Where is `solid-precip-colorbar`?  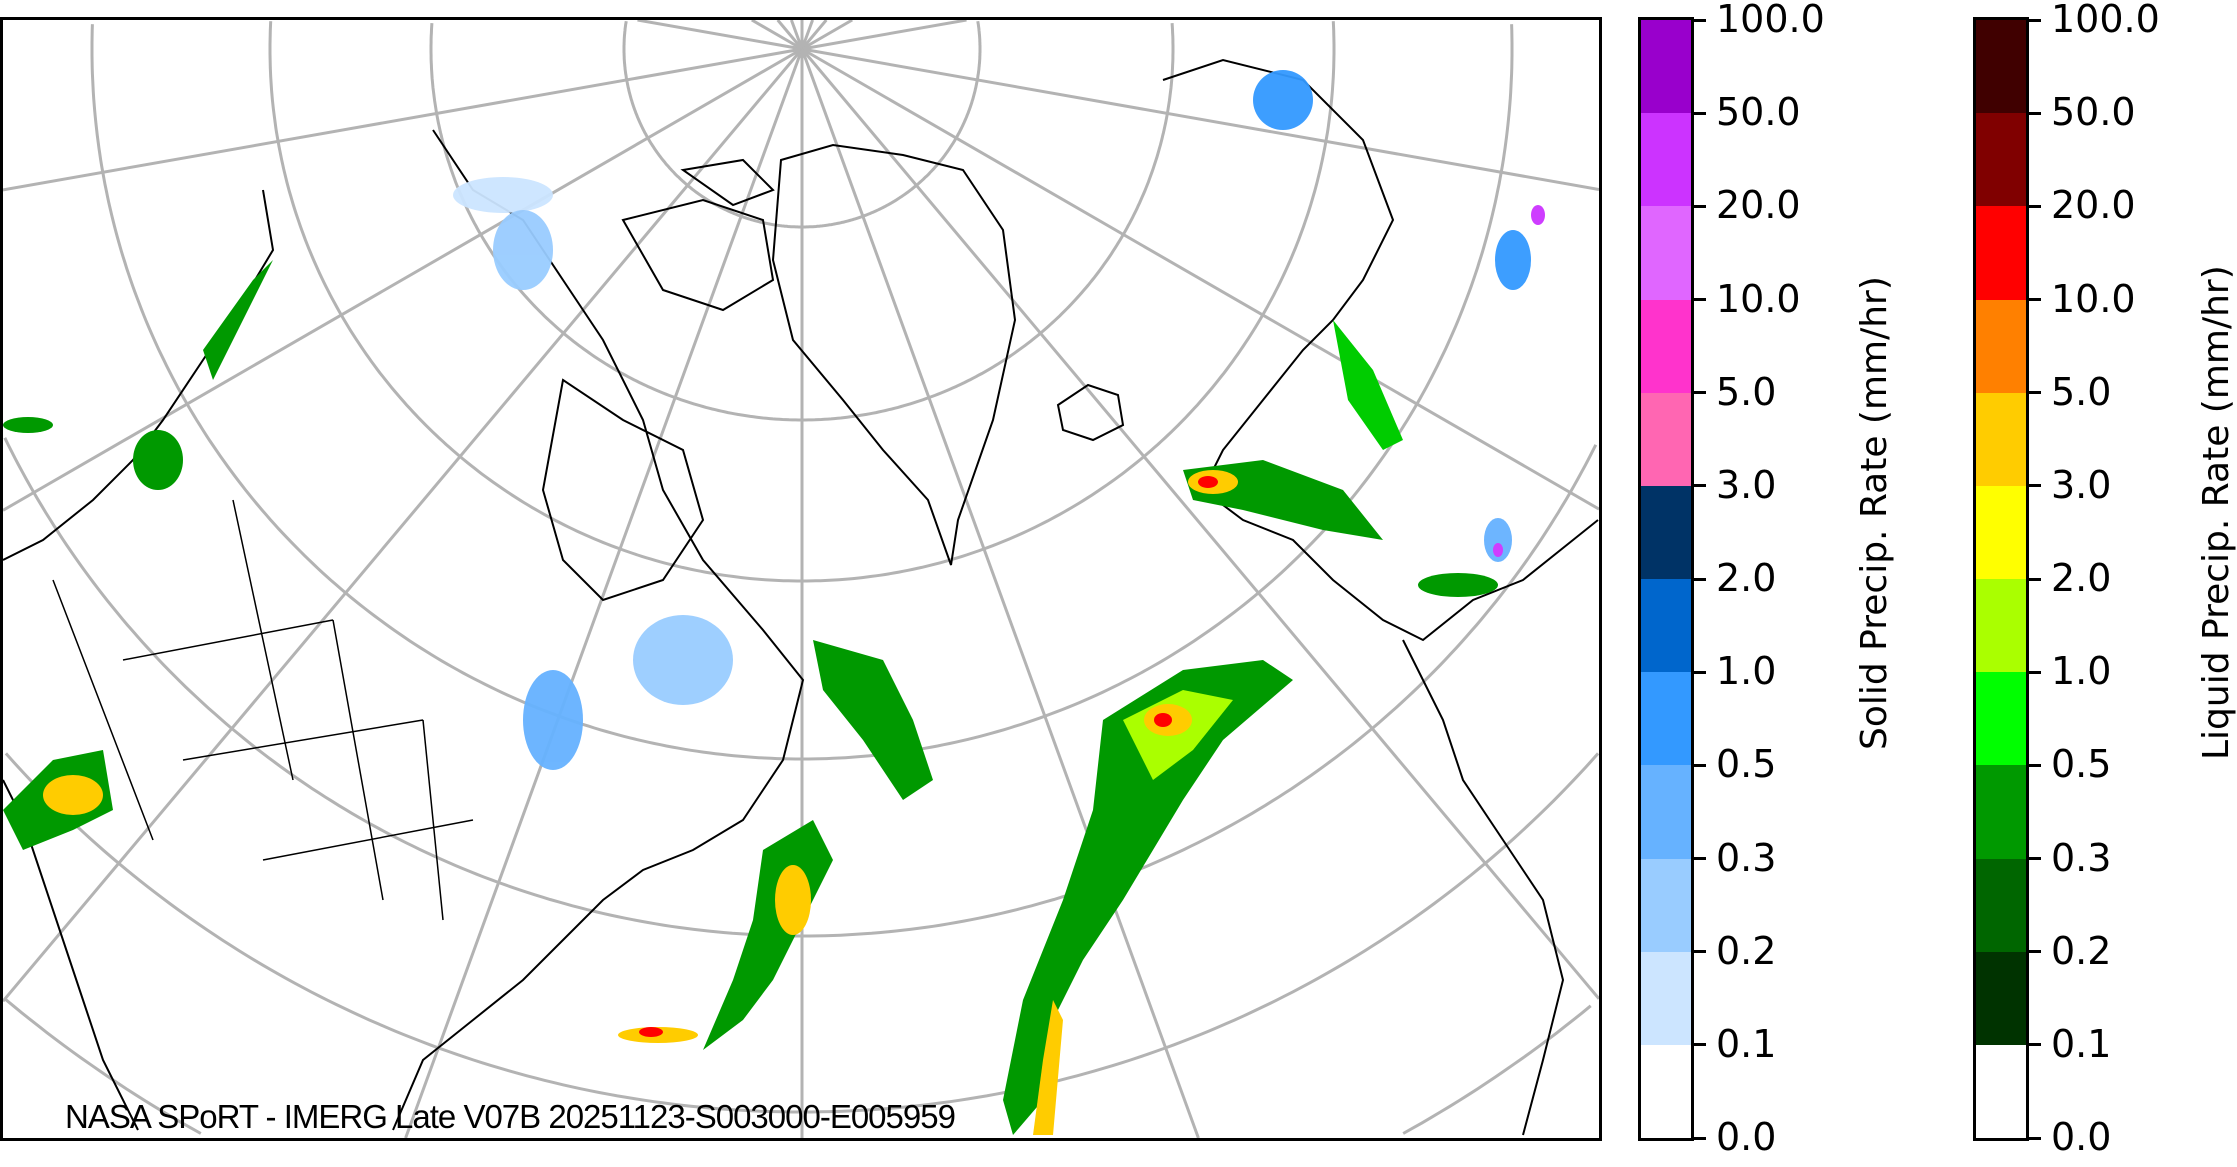 solid-precip-colorbar is located at coordinates (1666, 579).